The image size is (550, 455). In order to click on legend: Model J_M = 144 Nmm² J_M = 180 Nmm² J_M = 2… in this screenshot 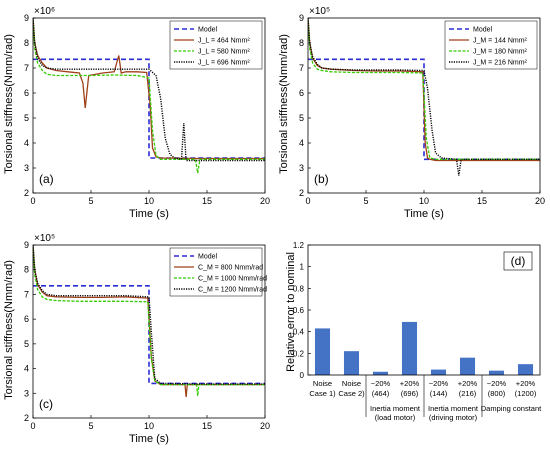, I will do `click(491, 45)`.